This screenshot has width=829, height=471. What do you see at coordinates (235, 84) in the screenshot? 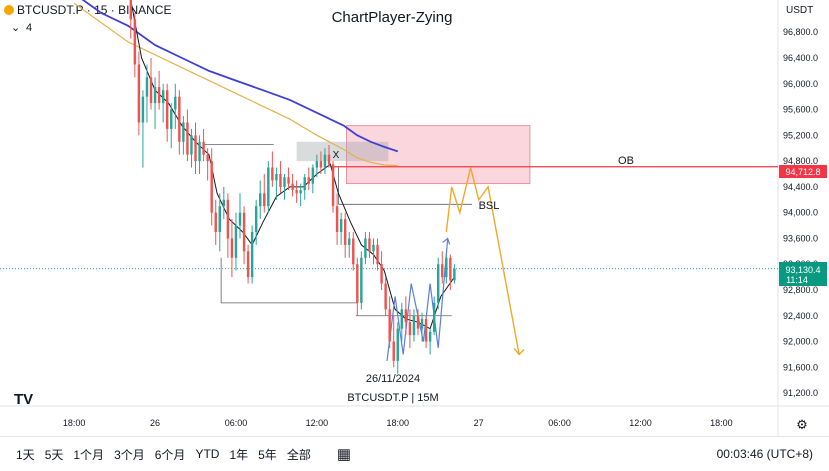
I see `ma-gold-line` at bounding box center [235, 84].